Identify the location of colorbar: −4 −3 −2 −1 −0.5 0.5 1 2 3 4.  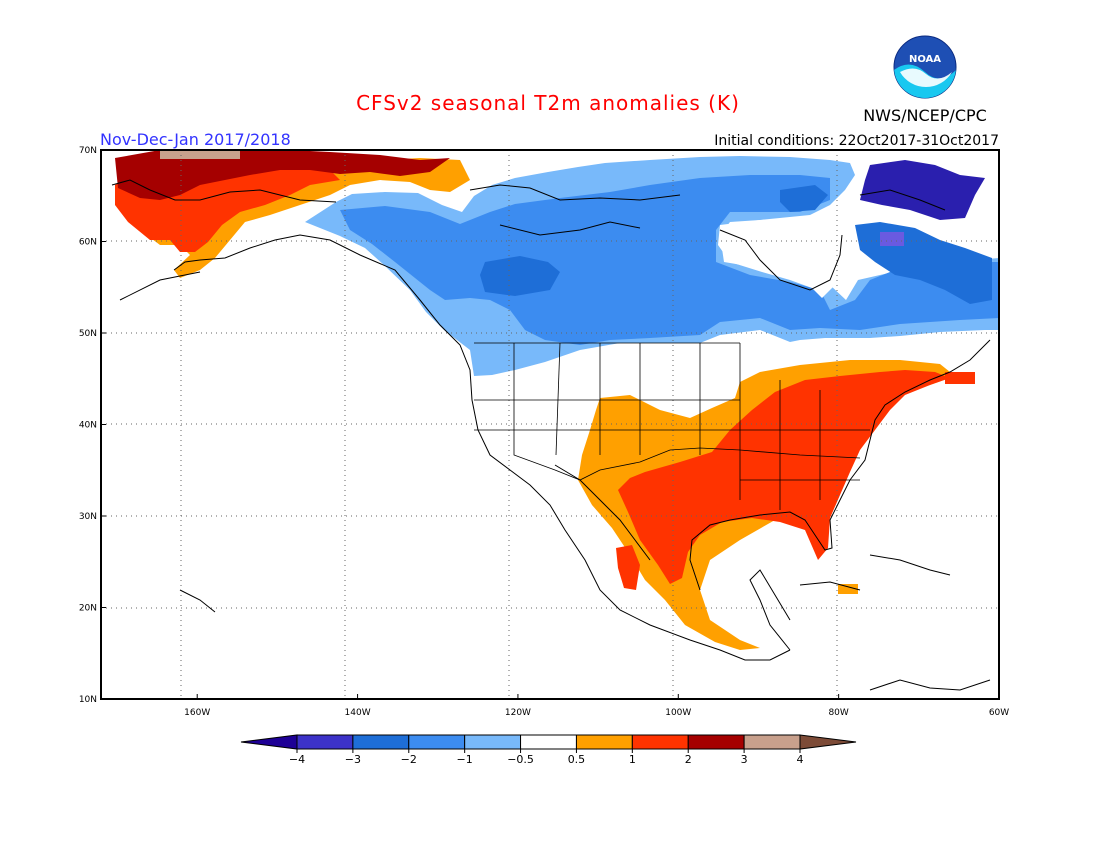
(548, 750).